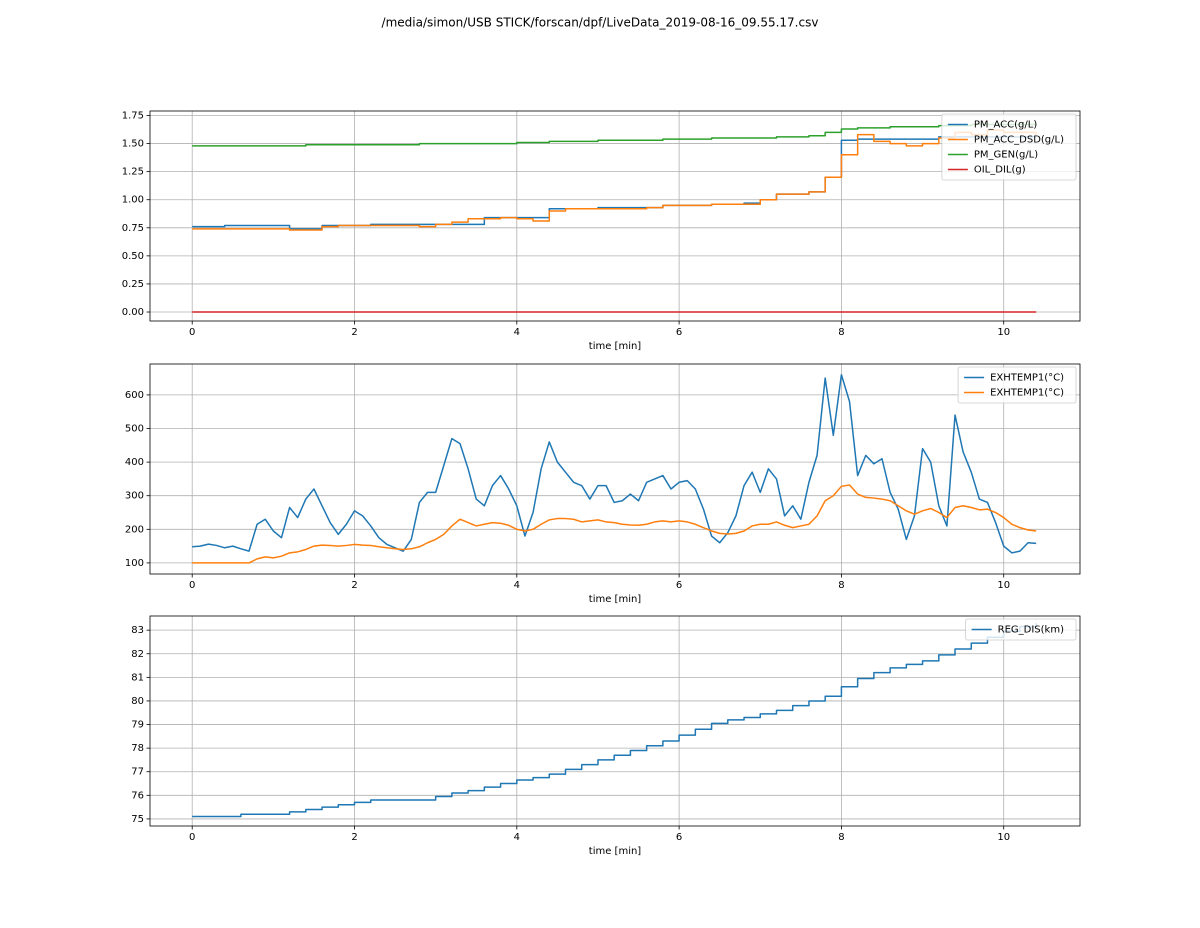 The width and height of the screenshot is (1200, 928). Describe the element at coordinates (137, 819) in the screenshot. I see `y-tick-label: 75` at that location.